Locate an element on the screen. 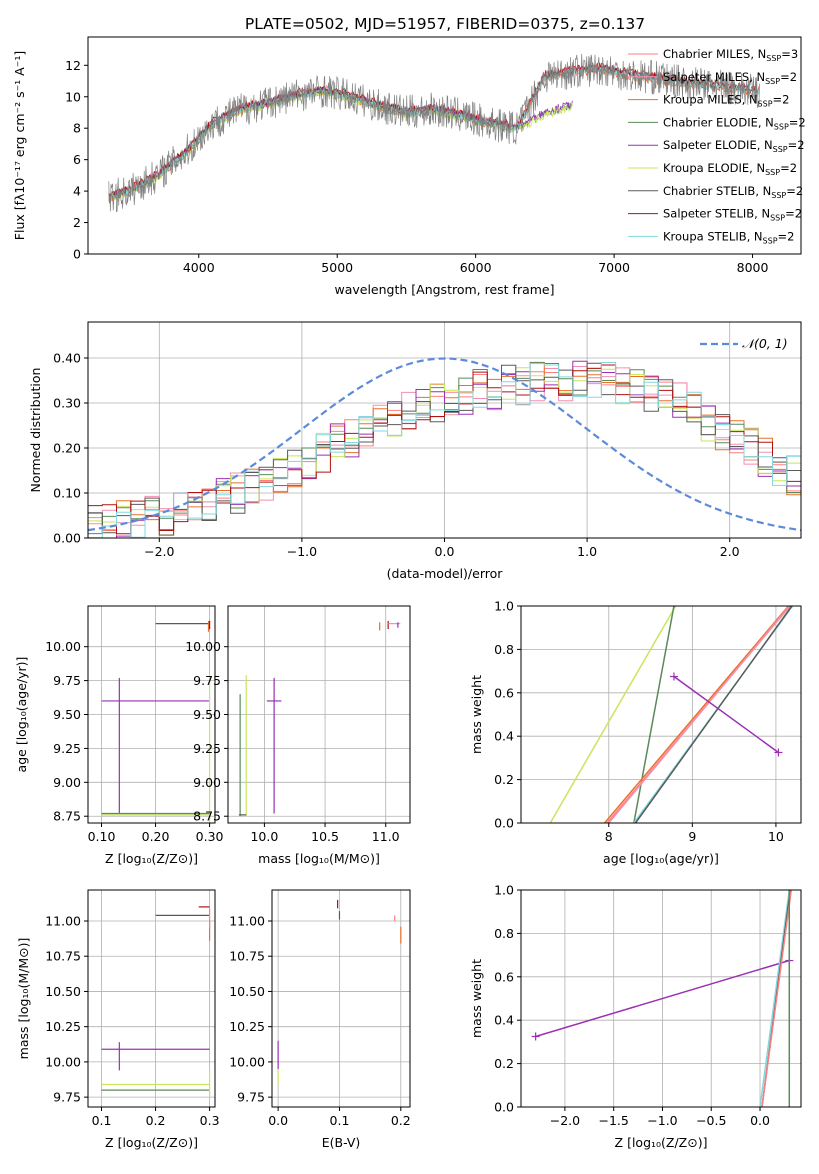 The image size is (819, 1174). y-axis-label: Normed distribution is located at coordinates (35, 430).